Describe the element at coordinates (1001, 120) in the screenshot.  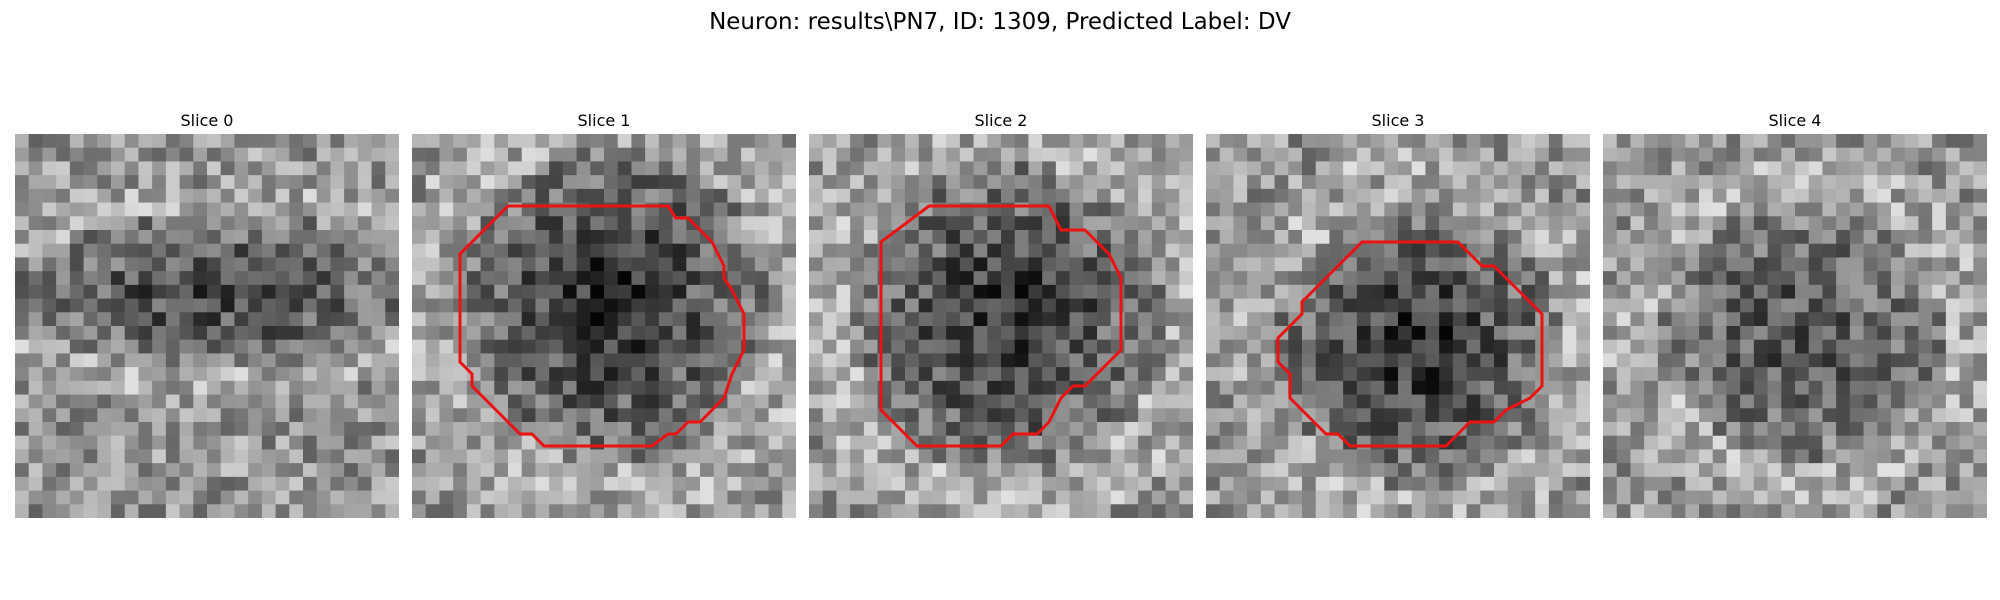
I see `slice-title-2: Slice 2` at that location.